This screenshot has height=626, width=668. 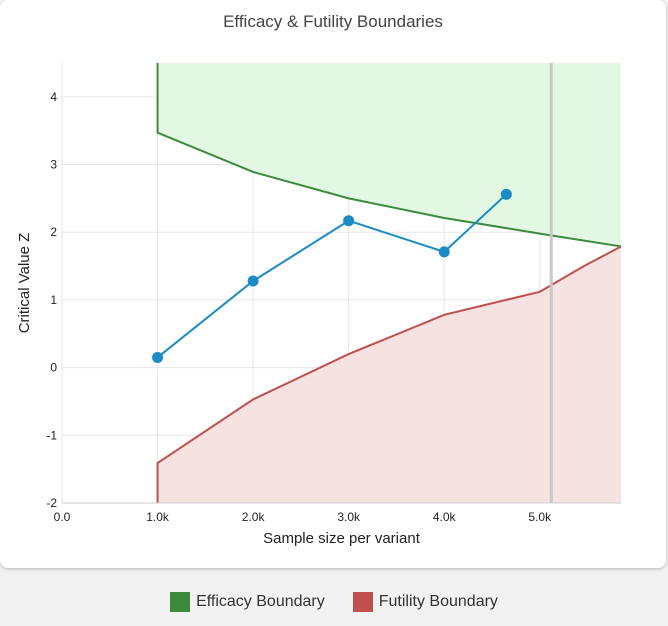 I want to click on y-tick-label: -1, so click(x=51, y=435).